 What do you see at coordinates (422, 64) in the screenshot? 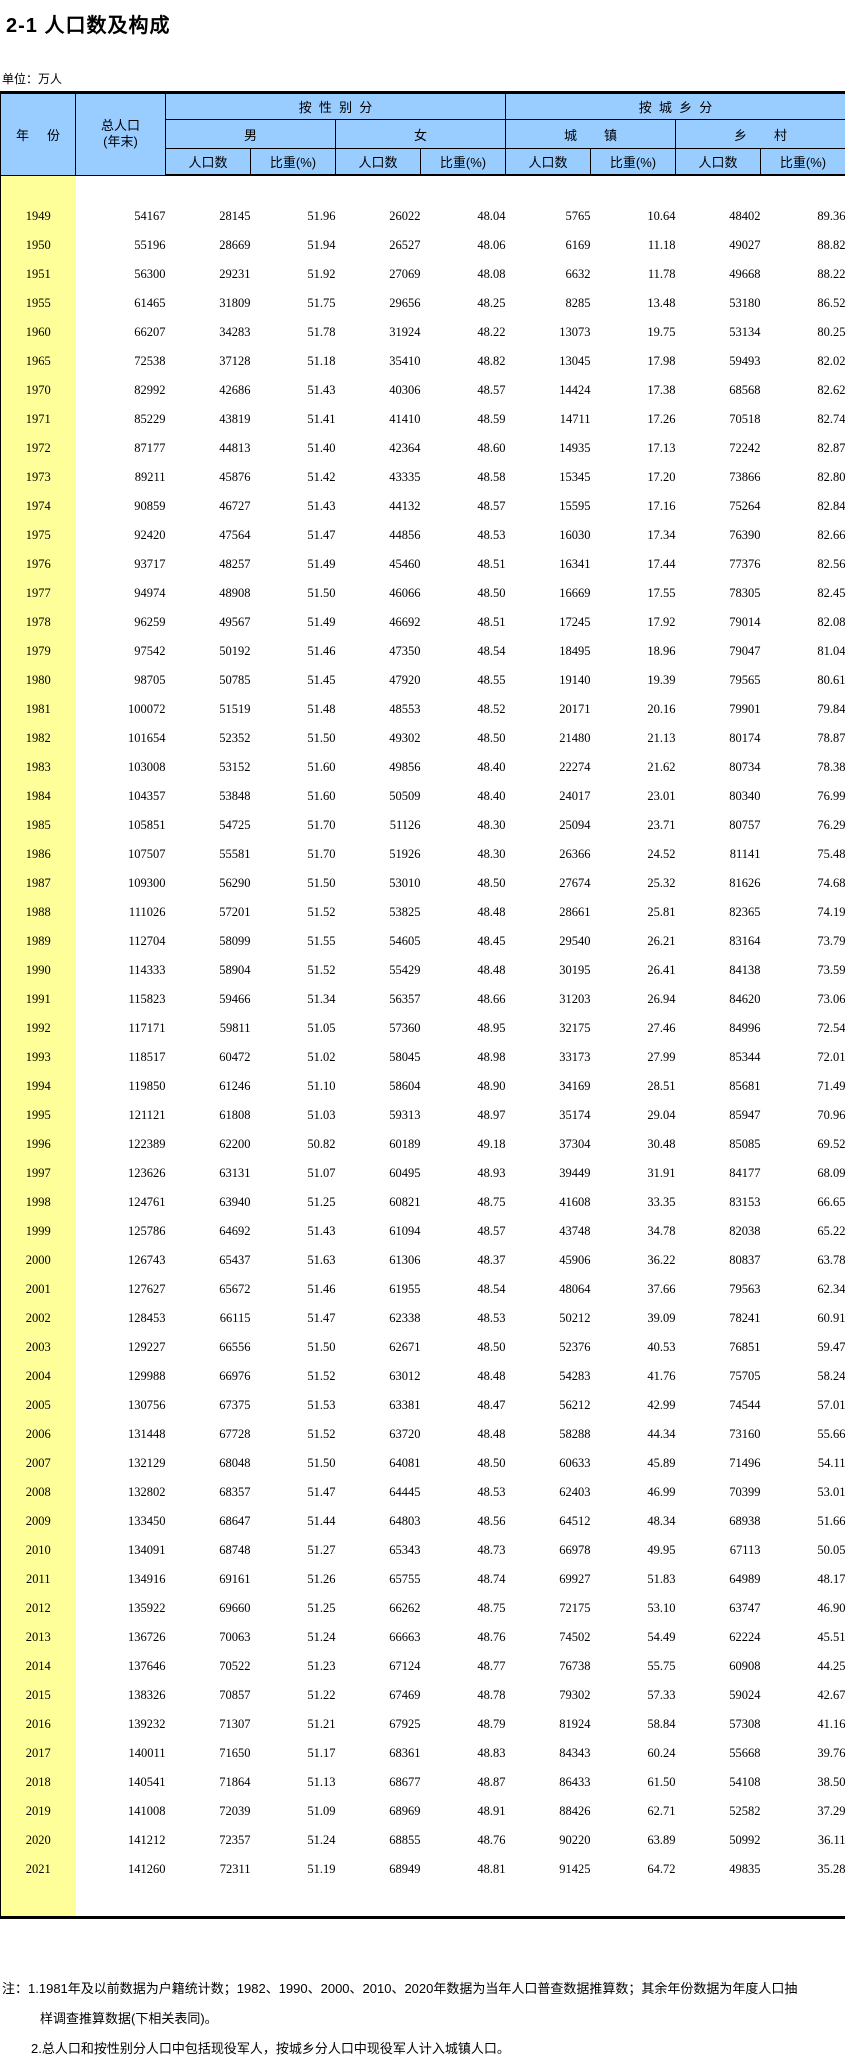
I see `unit-label: 单位：万人` at bounding box center [422, 64].